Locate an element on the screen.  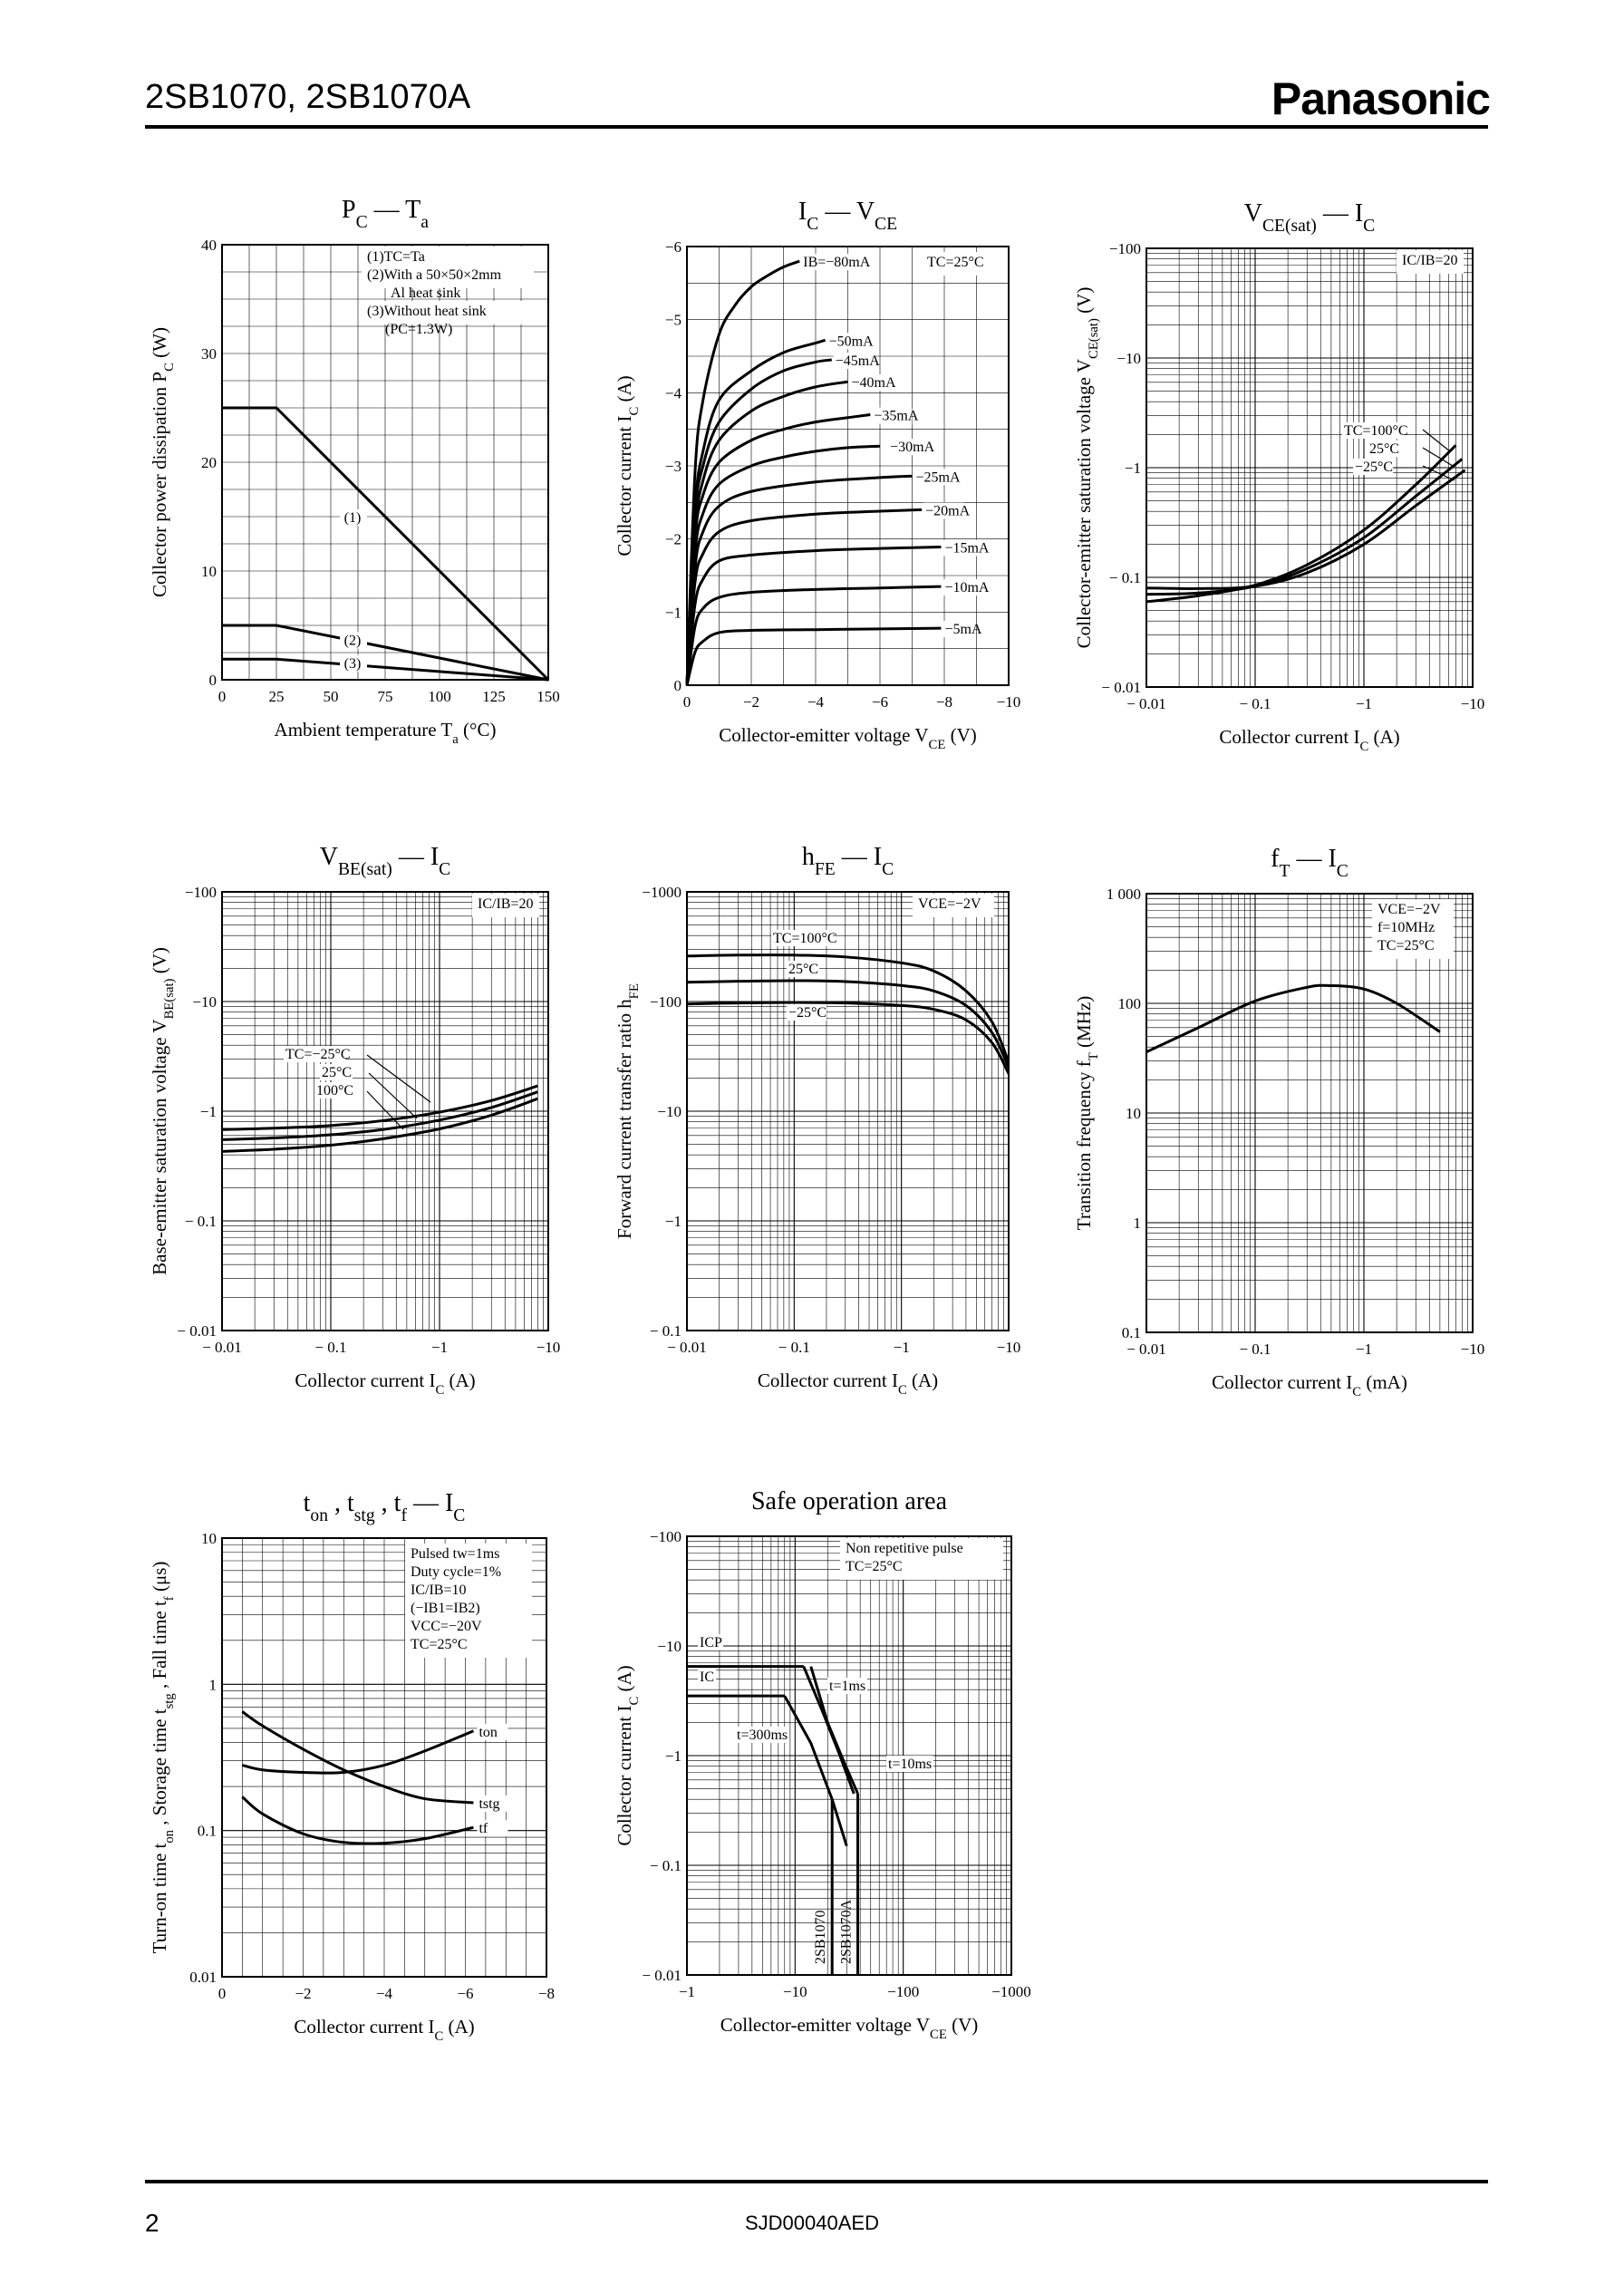
x-axis-label-unit: (A) is located at coordinates (922, 1380).